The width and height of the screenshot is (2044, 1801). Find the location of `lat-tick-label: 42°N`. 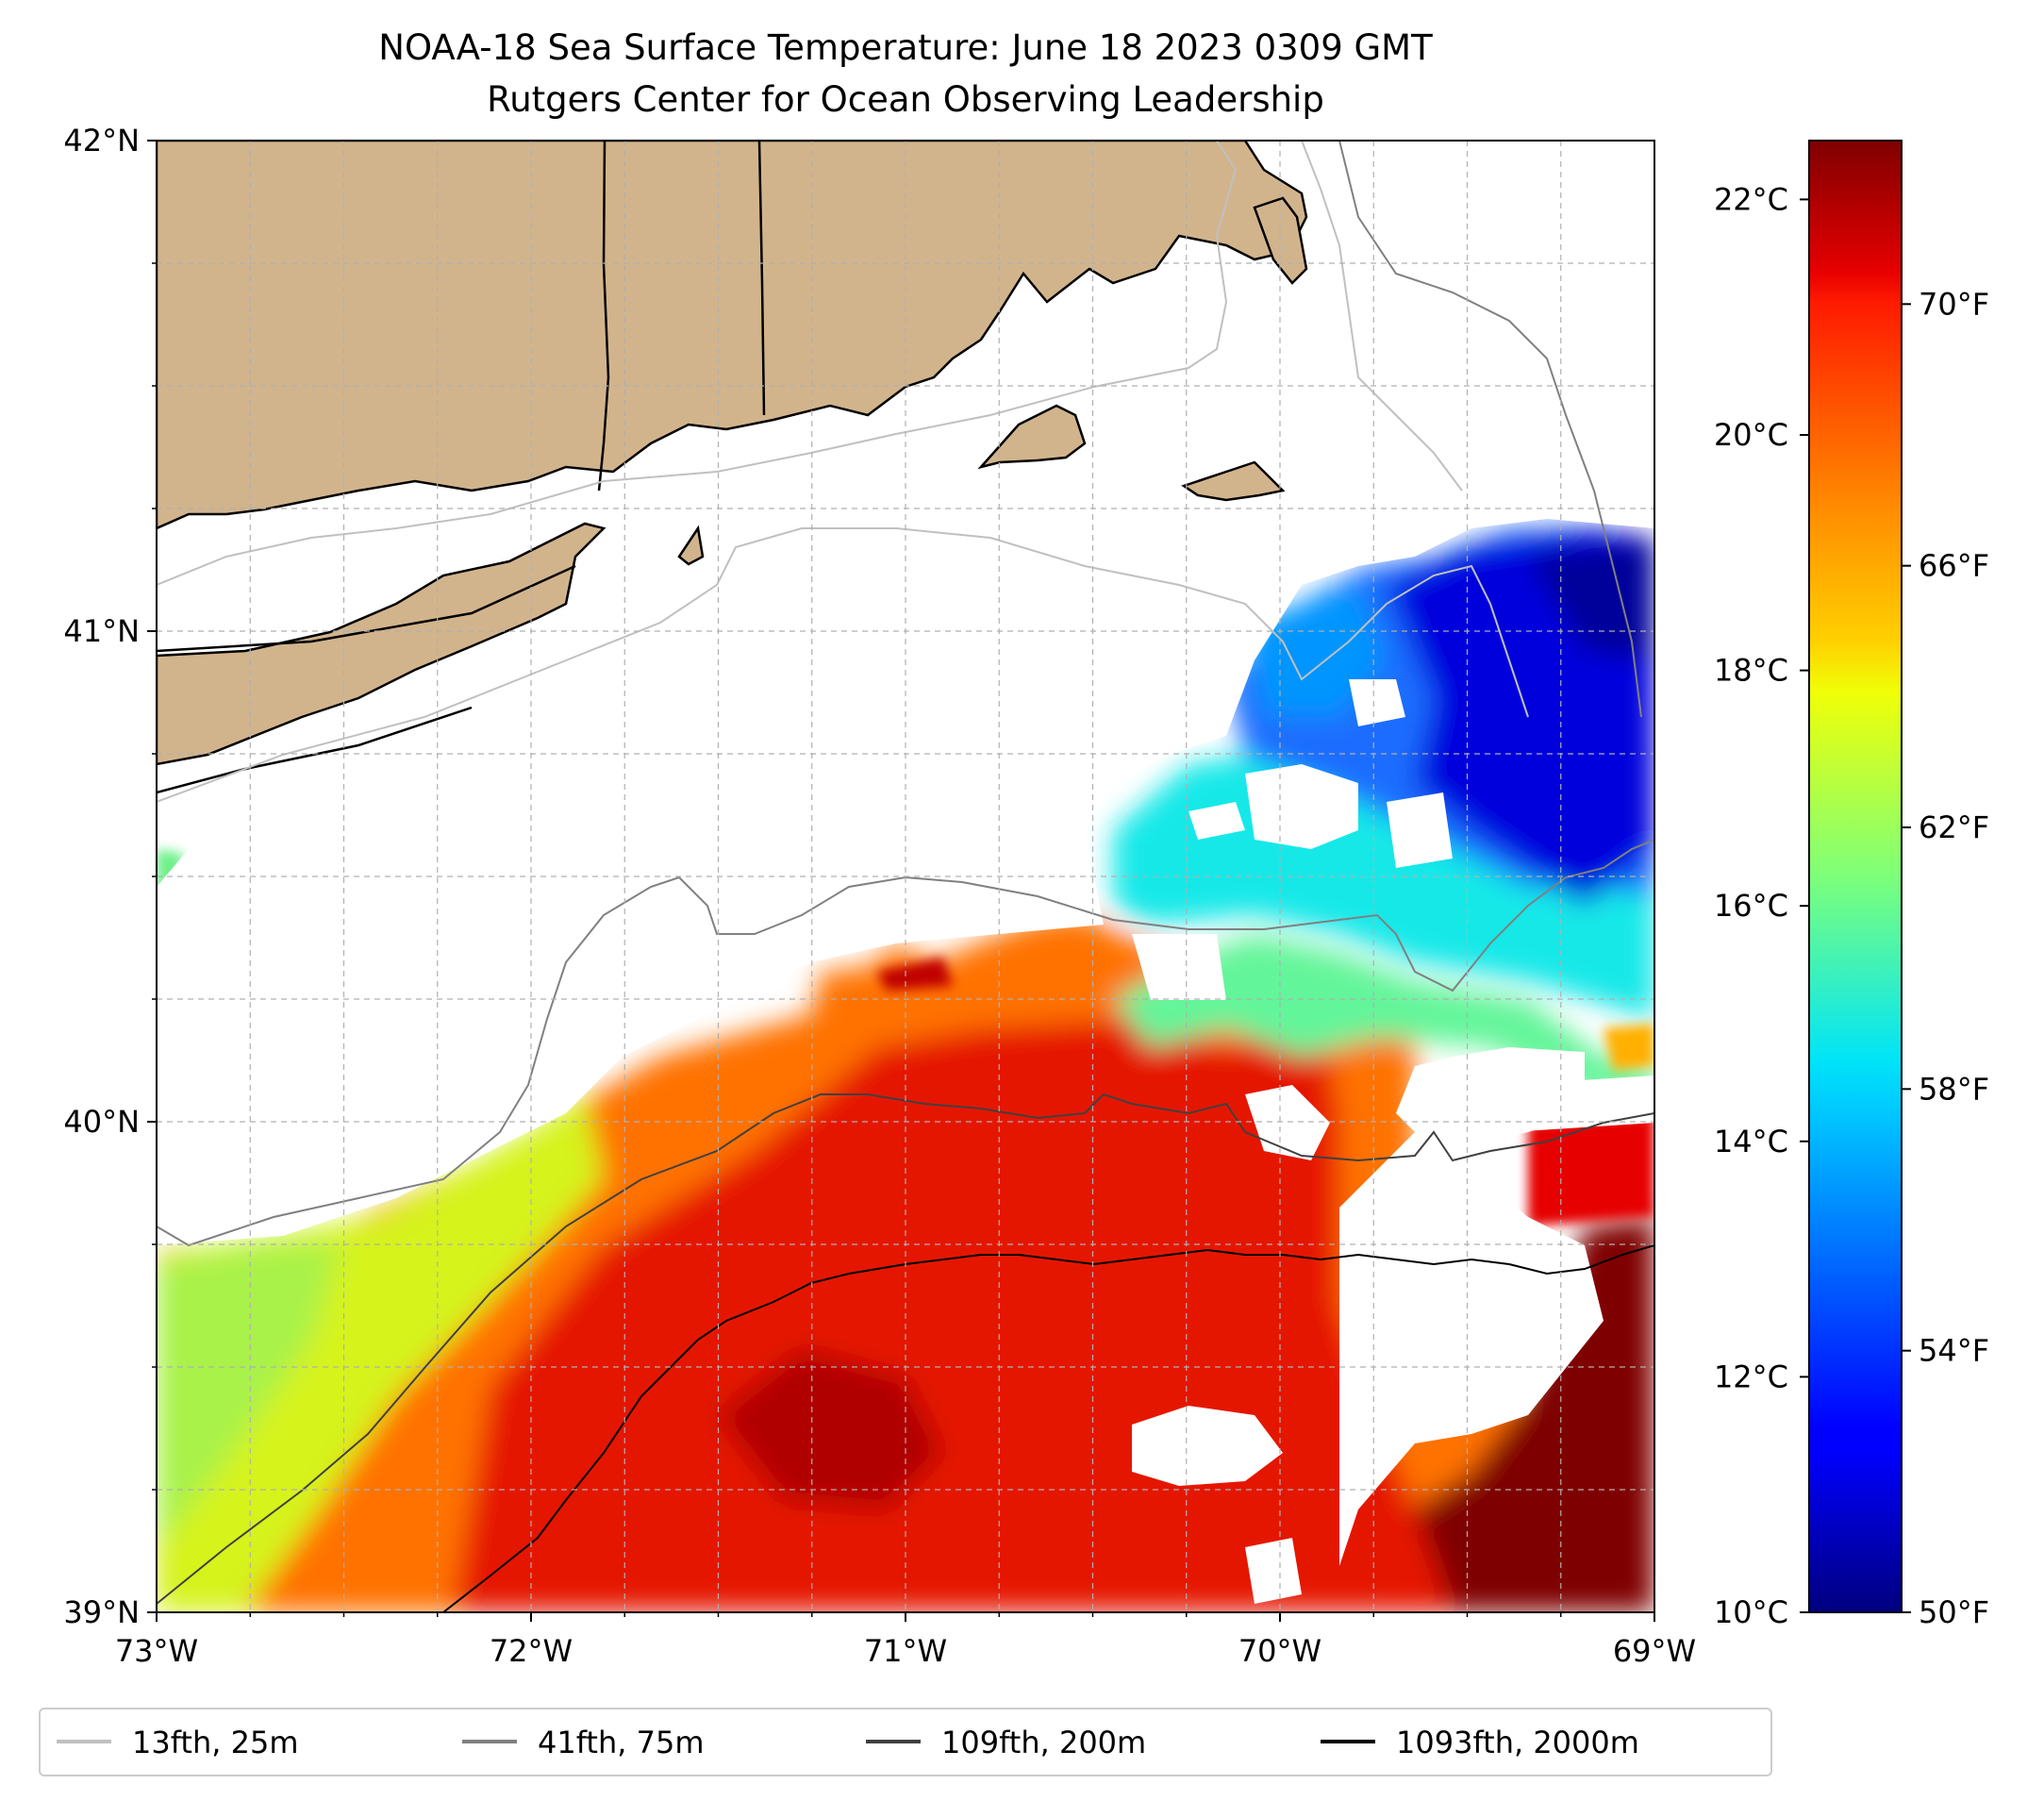

lat-tick-label: 42°N is located at coordinates (102, 140).